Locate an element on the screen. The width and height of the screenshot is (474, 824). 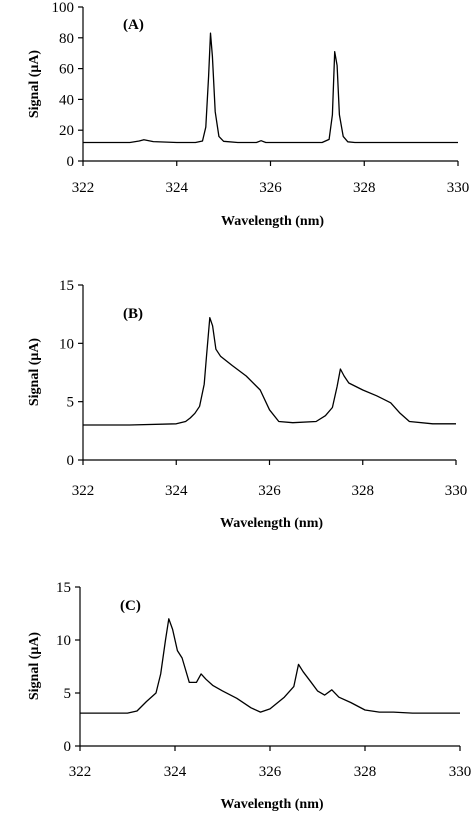
y-tick-label: 80 is located at coordinates (66, 39).